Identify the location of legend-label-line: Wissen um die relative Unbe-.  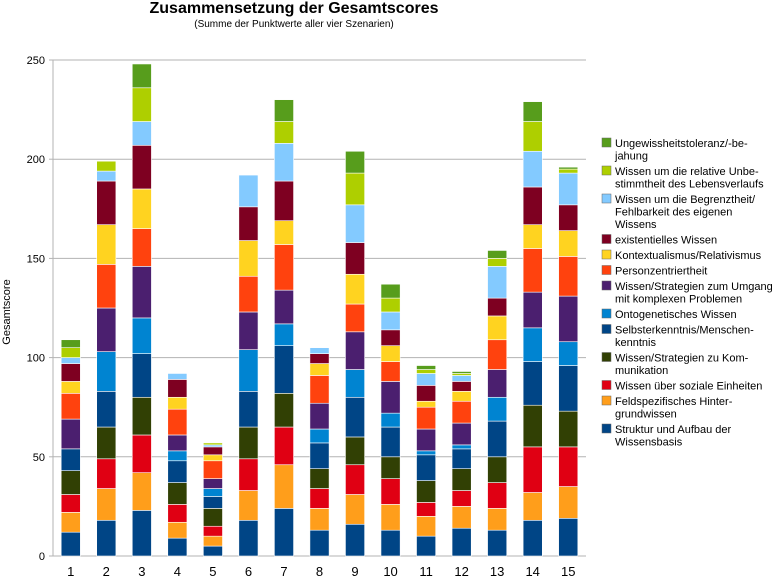
(687, 172).